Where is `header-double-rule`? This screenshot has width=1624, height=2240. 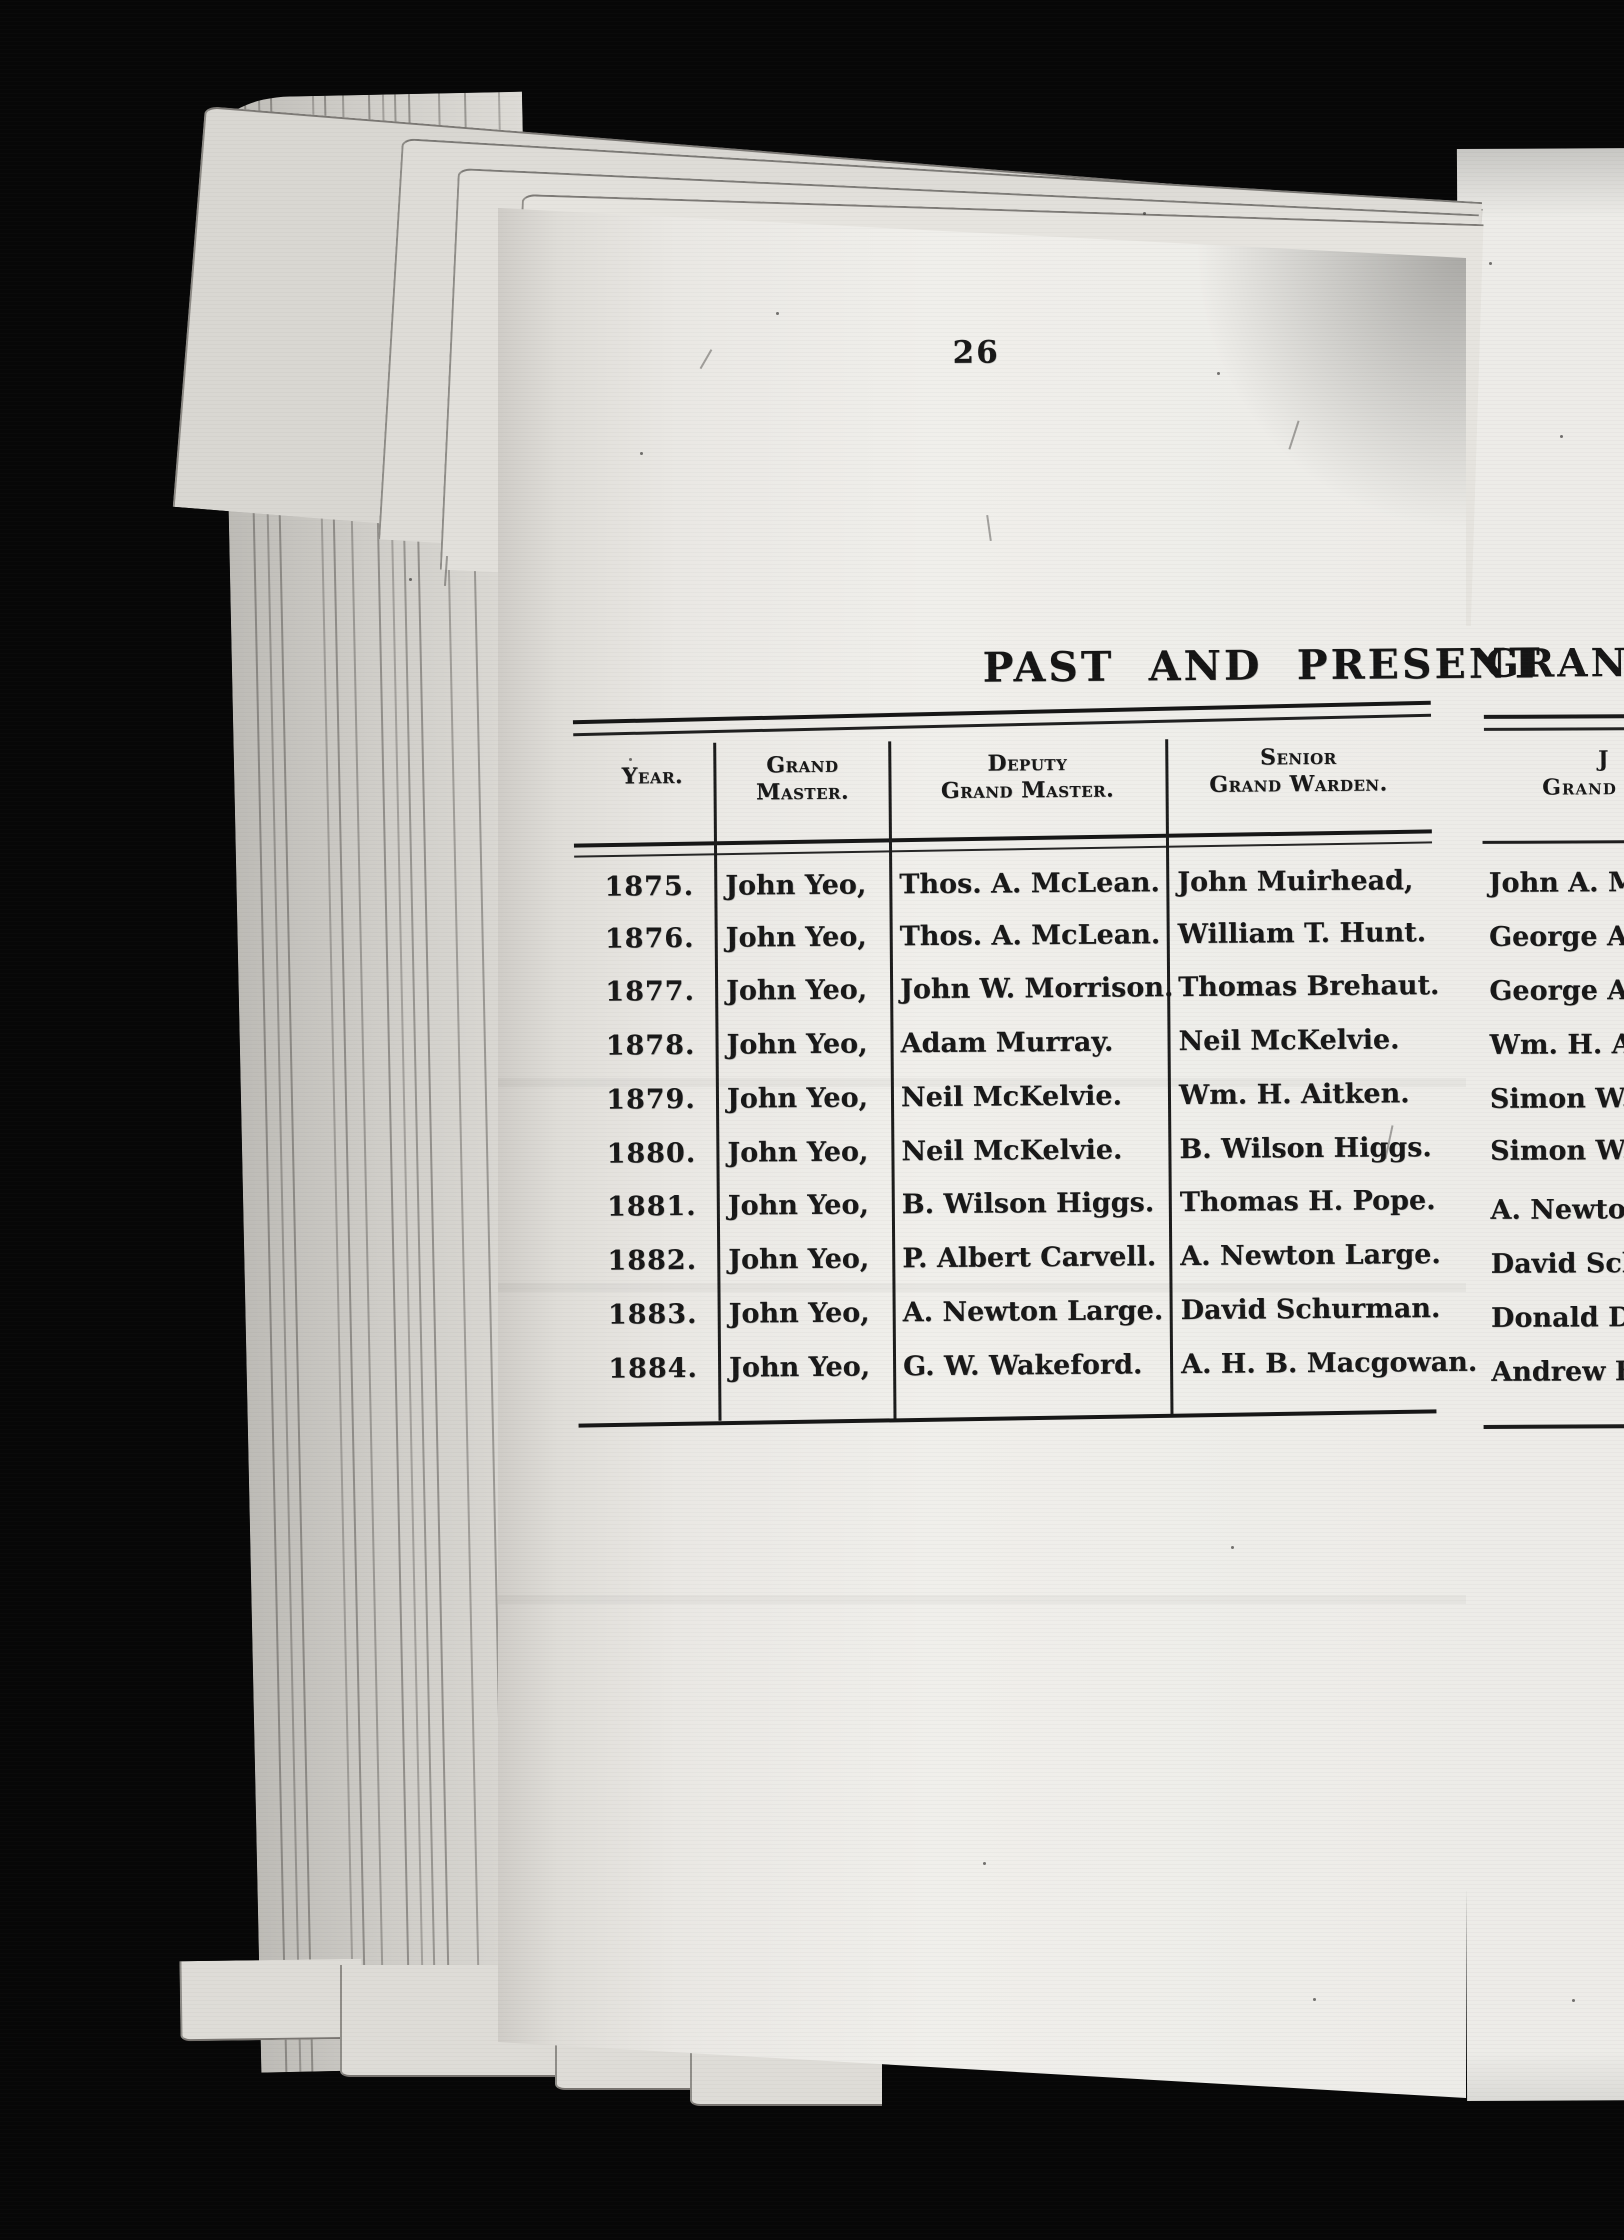
header-double-rule is located at coordinates (1003, 844).